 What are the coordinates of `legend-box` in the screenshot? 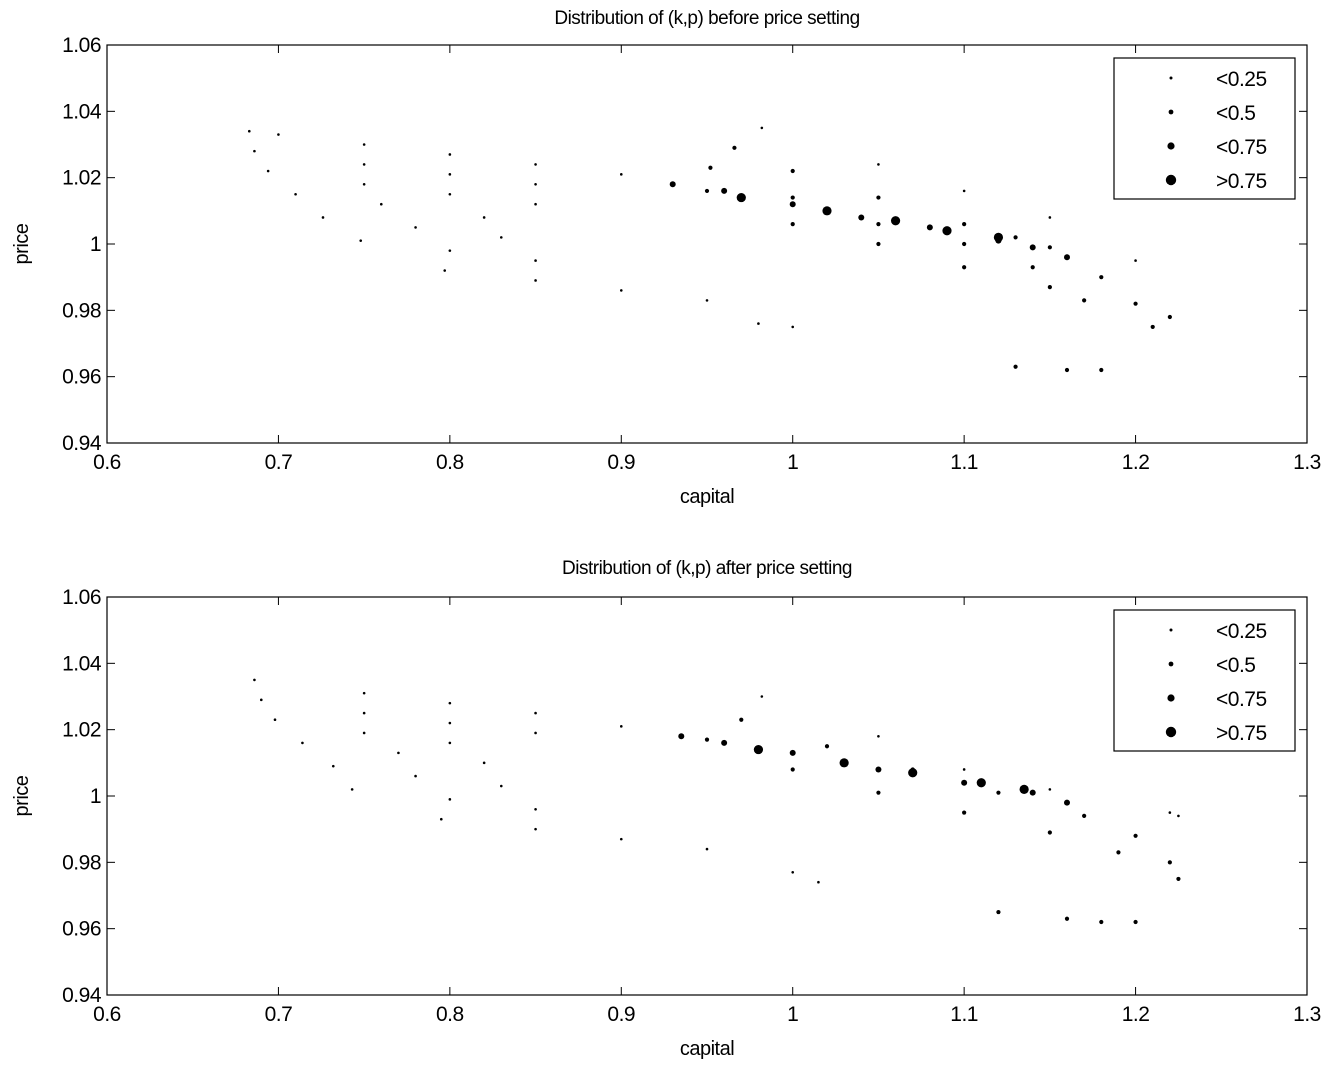 It's located at (1204, 128).